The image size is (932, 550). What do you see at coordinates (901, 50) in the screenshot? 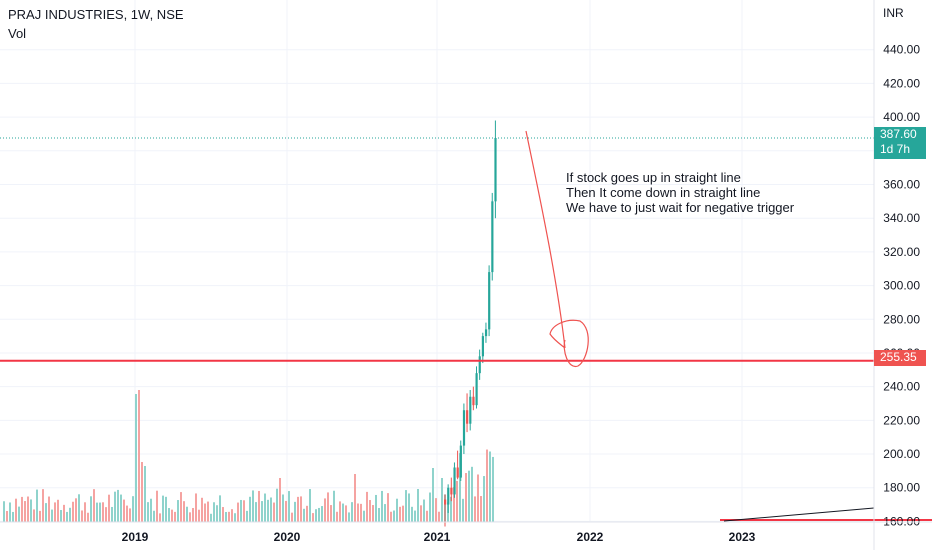
I see `price-tick-label: 440.00` at bounding box center [901, 50].